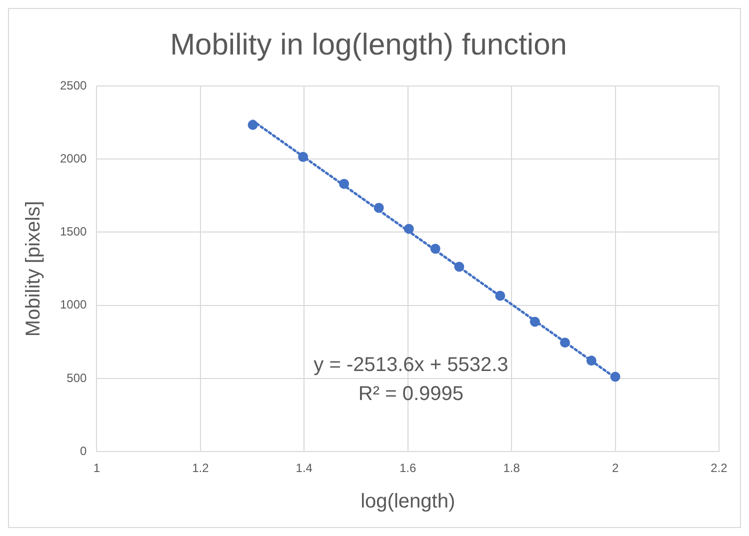 Image resolution: width=749 pixels, height=536 pixels. Describe the element at coordinates (304, 468) in the screenshot. I see `x-tick-label: 1.4` at that location.